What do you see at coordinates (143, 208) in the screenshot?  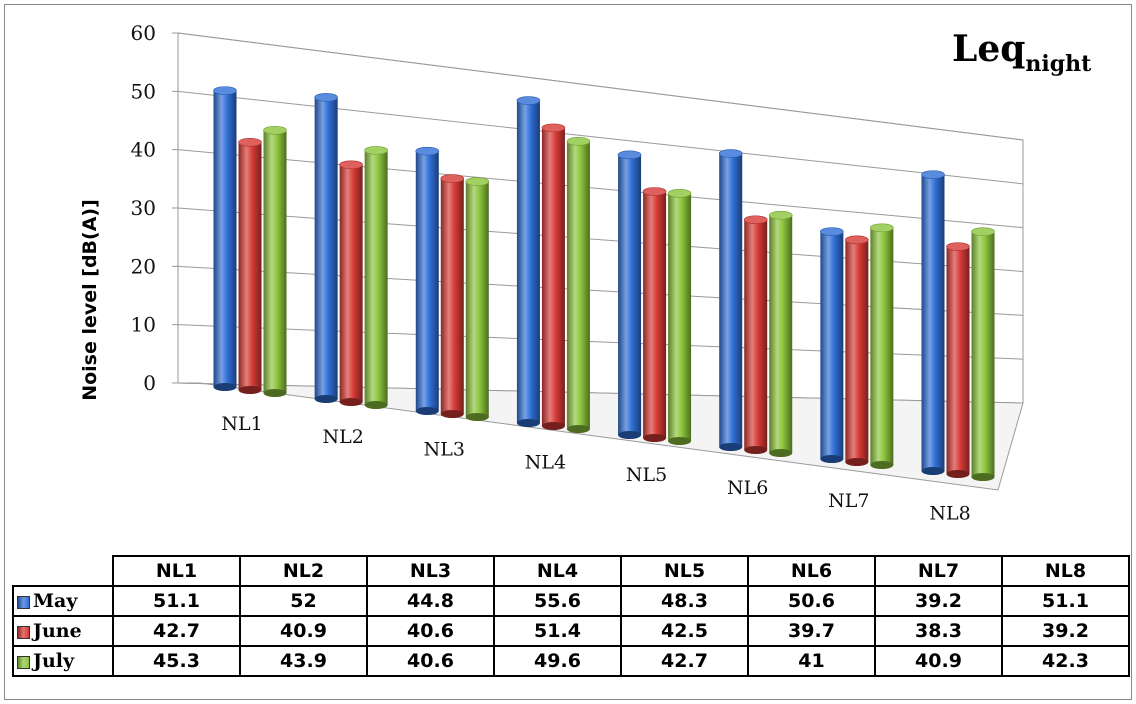 I see `y-tick-label: 30` at bounding box center [143, 208].